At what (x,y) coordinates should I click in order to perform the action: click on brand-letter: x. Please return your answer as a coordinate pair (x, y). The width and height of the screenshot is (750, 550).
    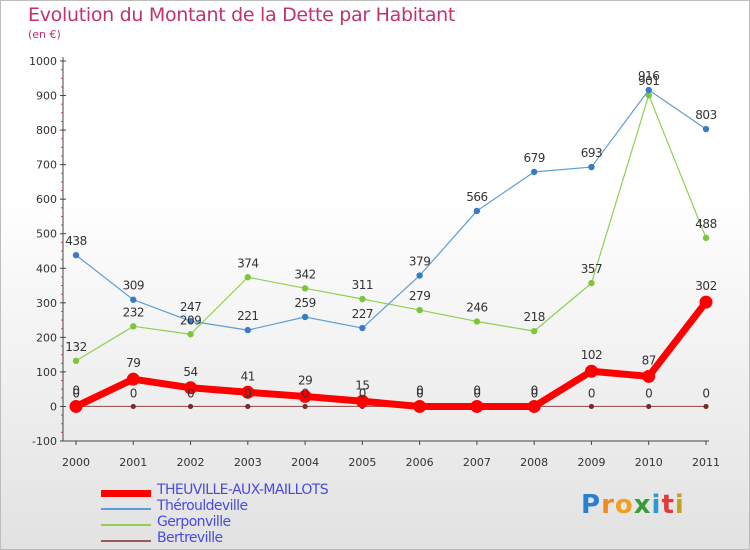
    Looking at the image, I should click on (642, 505).